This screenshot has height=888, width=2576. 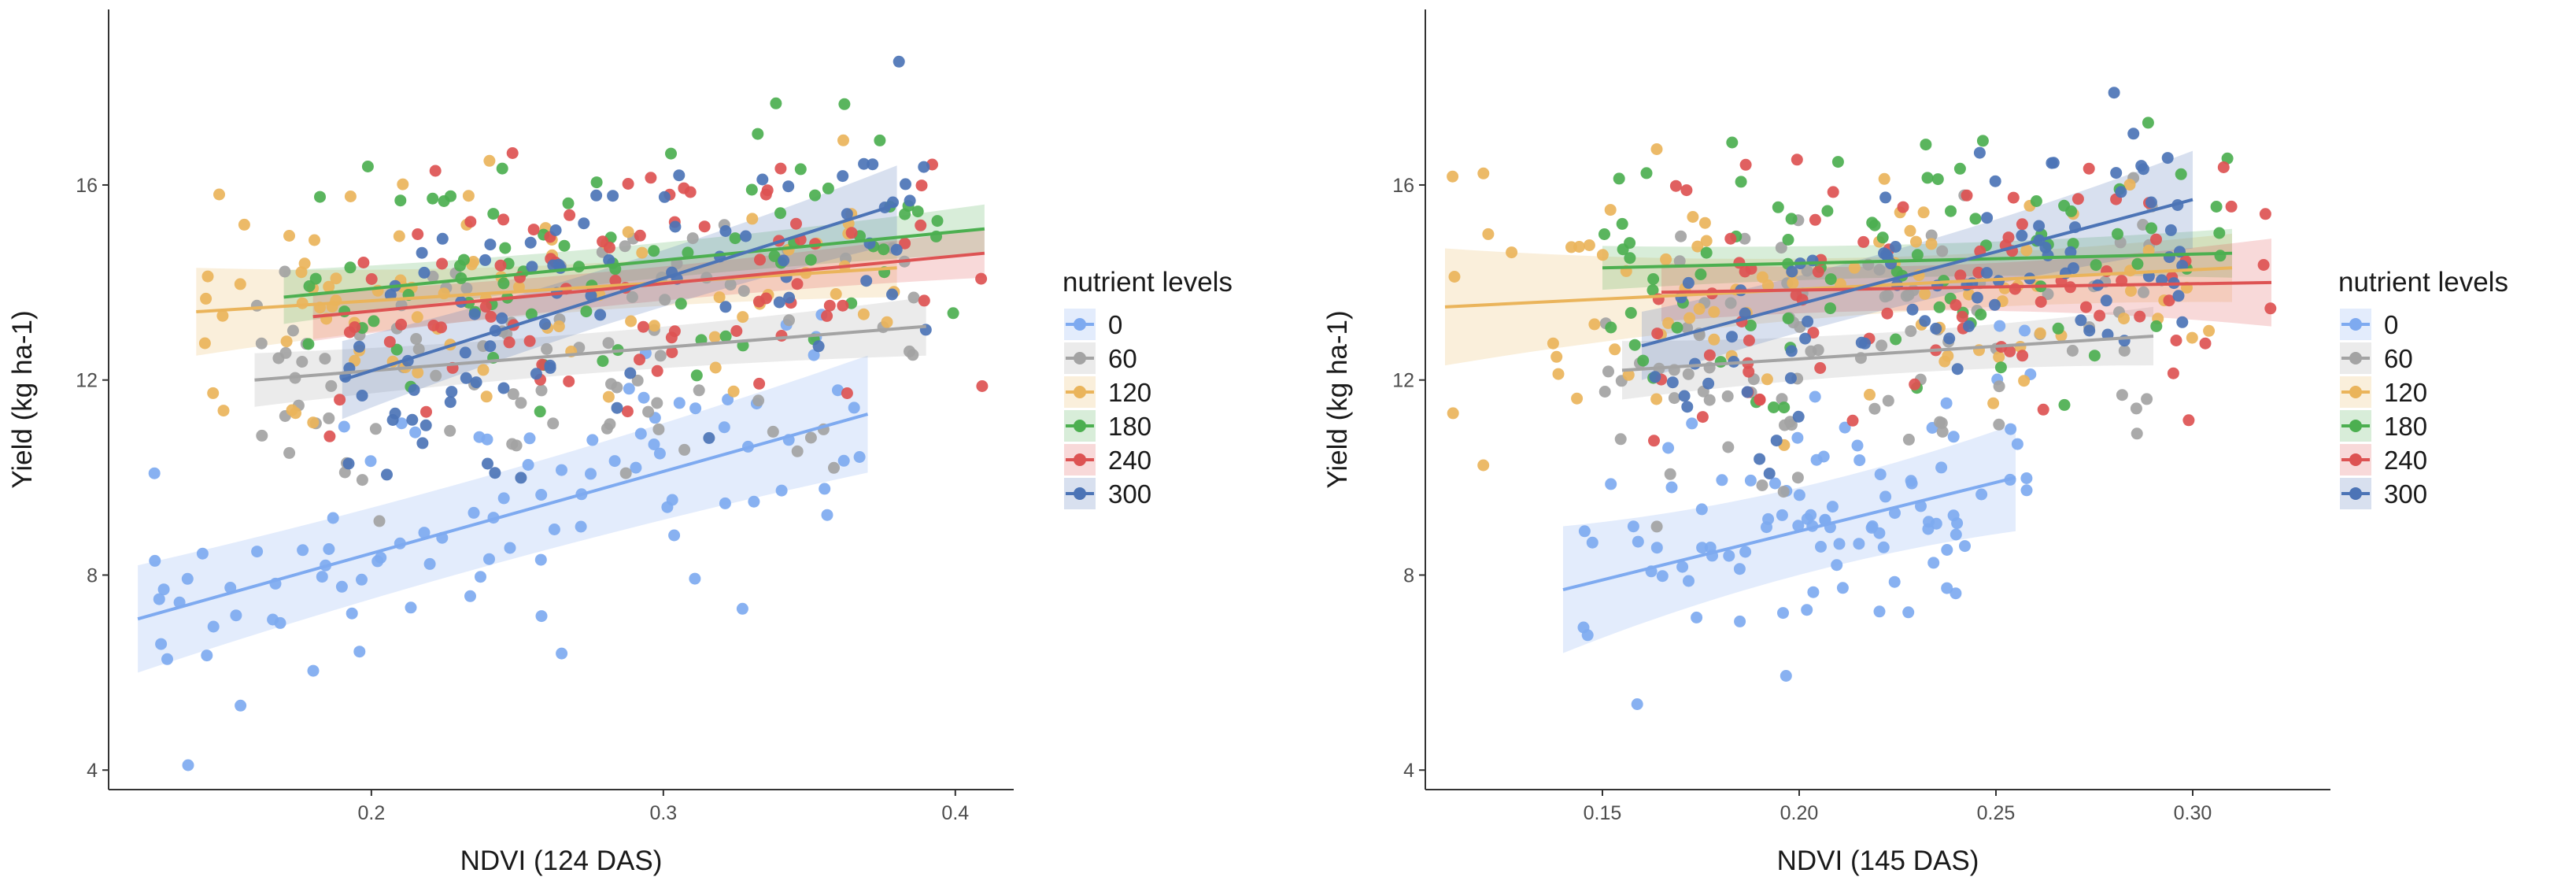 I want to click on legend-title: nutrient levels, so click(x=2423, y=282).